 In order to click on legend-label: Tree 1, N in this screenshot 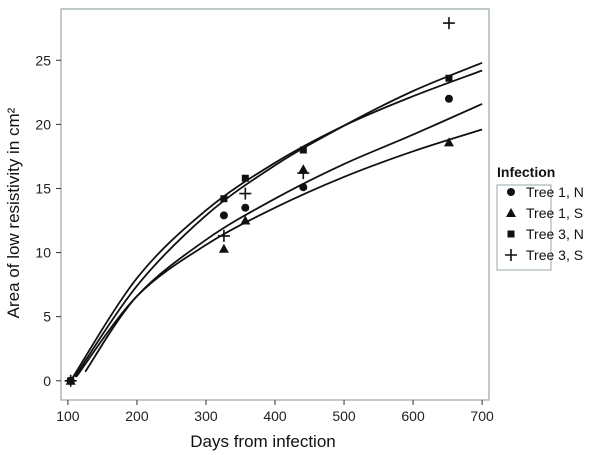, I will do `click(555, 192)`.